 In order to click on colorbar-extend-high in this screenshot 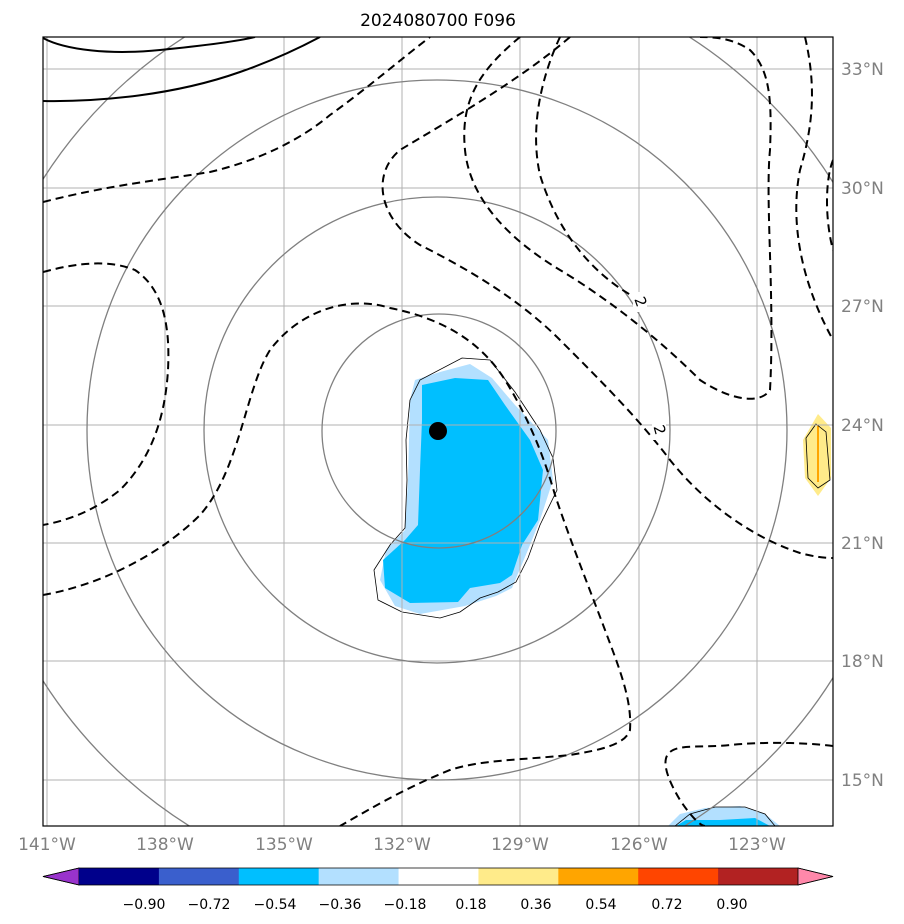, I will do `click(815, 876)`.